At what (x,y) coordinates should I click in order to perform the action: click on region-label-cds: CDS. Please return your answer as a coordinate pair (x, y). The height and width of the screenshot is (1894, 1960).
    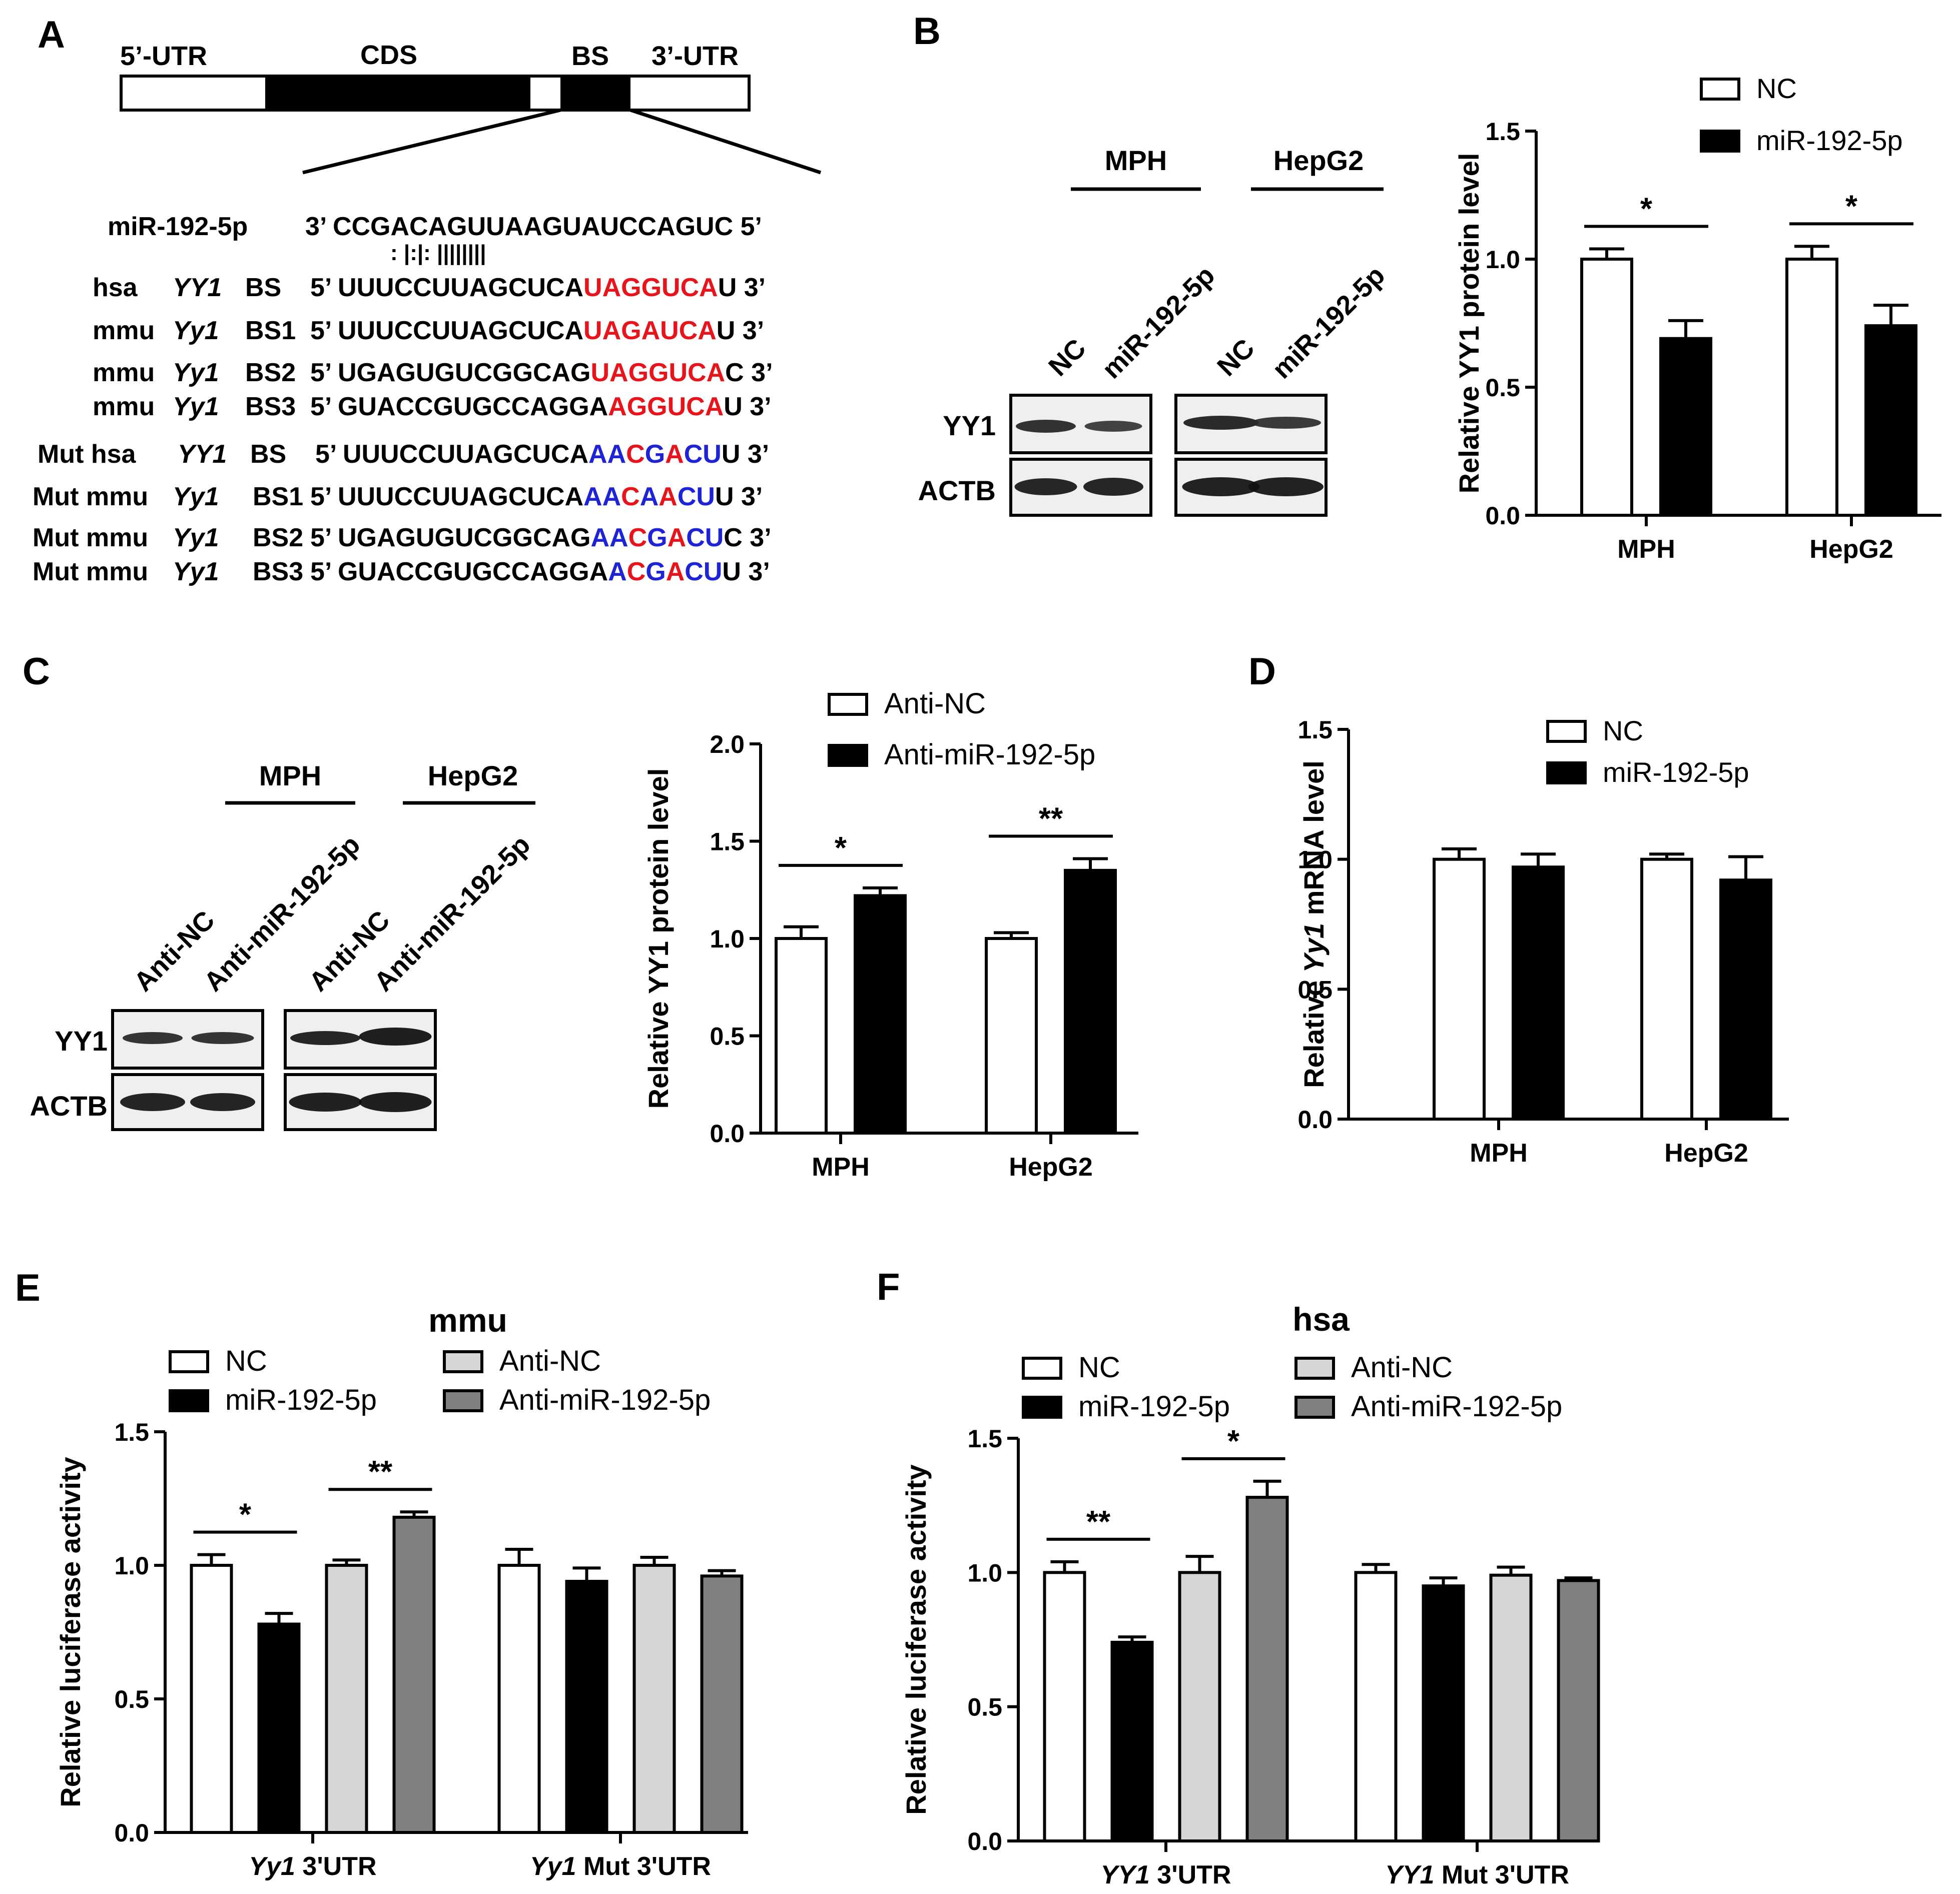
    Looking at the image, I should click on (389, 55).